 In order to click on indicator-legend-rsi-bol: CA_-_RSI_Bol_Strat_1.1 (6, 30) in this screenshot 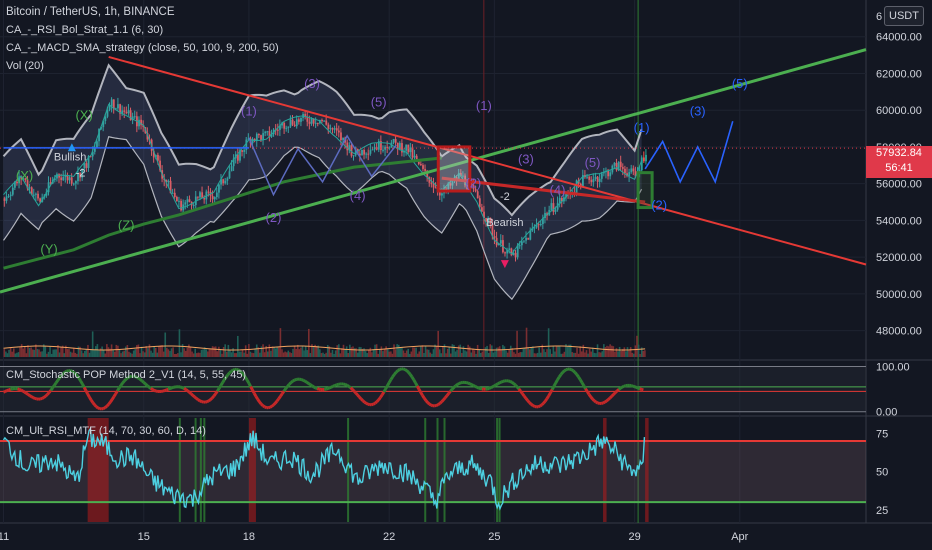, I will do `click(85, 30)`.